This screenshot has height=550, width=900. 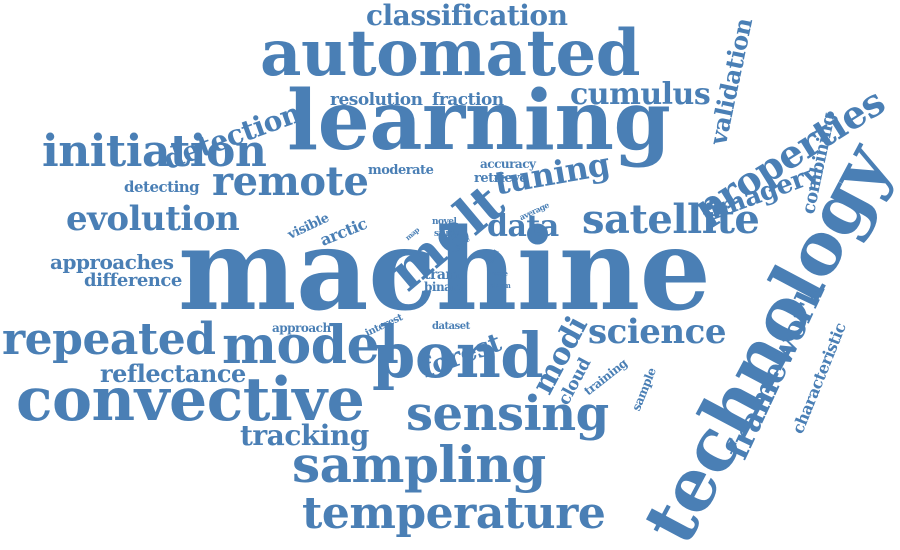 What do you see at coordinates (153, 219) in the screenshot?
I see `word-evolution: evolution` at bounding box center [153, 219].